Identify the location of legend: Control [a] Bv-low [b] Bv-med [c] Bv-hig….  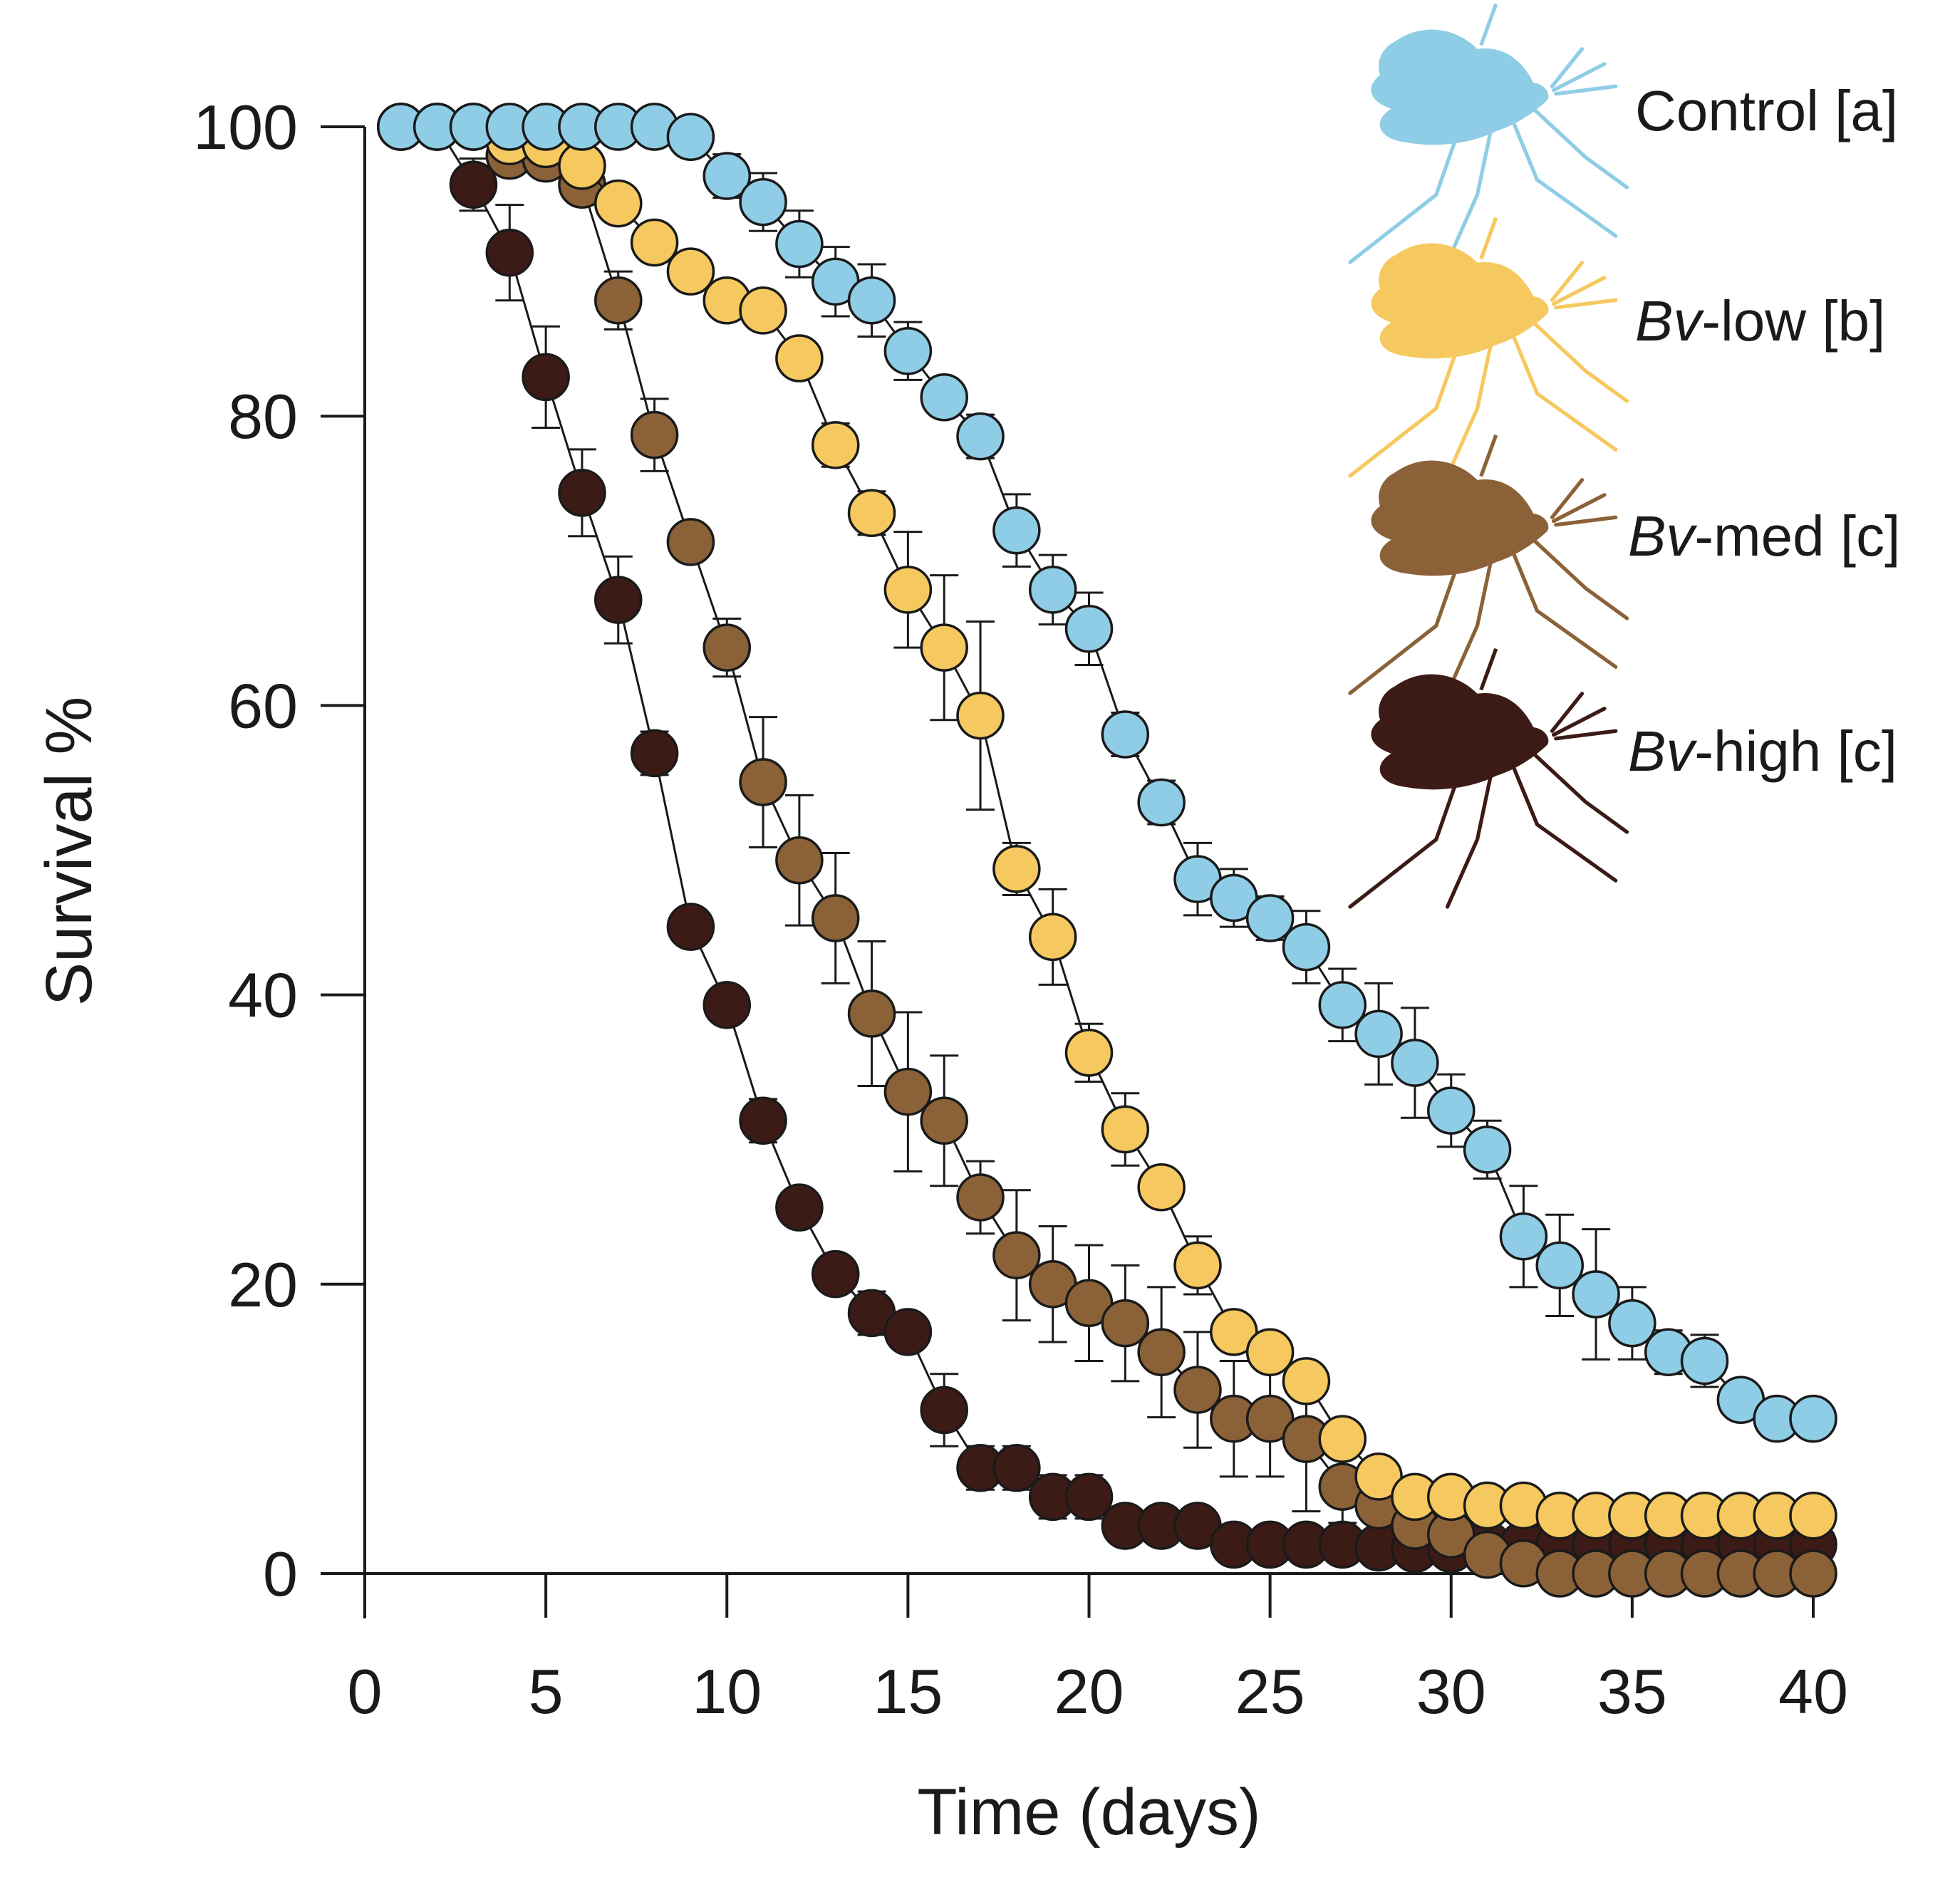
(1624, 456).